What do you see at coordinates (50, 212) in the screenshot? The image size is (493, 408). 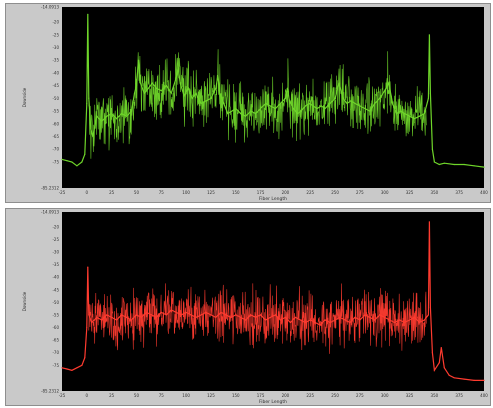 I see `y-tick-label: -14.0913` at bounding box center [50, 212].